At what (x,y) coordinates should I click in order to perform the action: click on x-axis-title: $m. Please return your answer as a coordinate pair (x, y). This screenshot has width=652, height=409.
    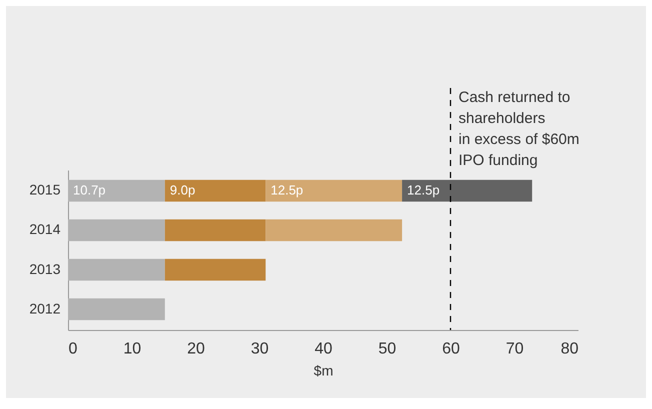
    Looking at the image, I should click on (324, 370).